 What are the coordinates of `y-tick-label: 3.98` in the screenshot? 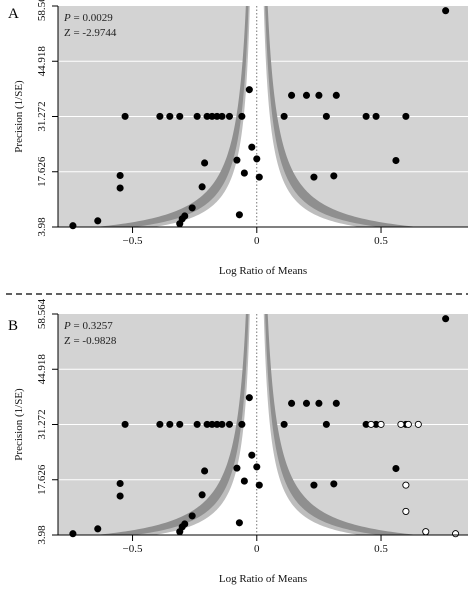 It's located at (42, 535).